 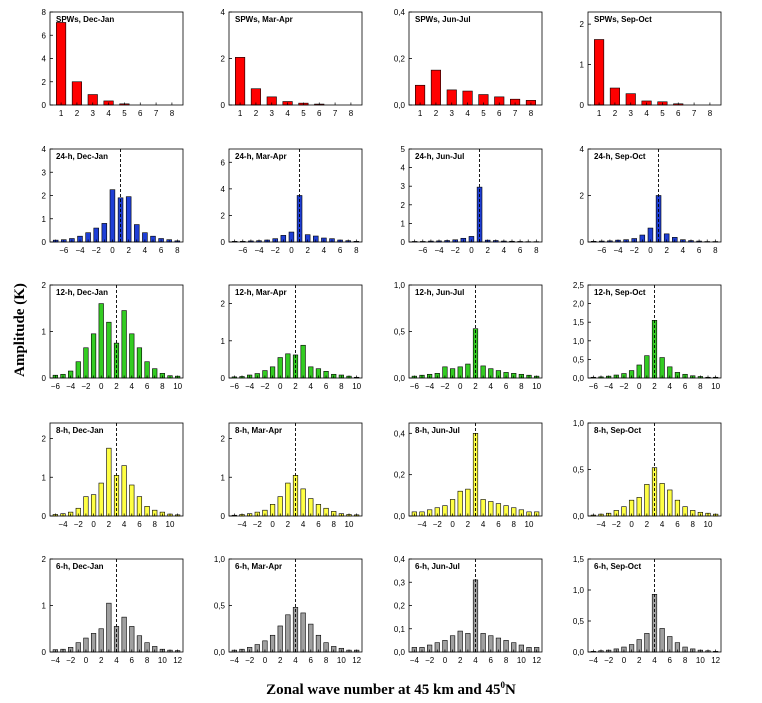 What do you see at coordinates (647, 610) in the screenshot?
I see `chart-panel: 0,0 0,5 1,0 1,5 −4 −2 0 2 4 6 8 10 12 6-h, Sep-Oct` at bounding box center [647, 610].